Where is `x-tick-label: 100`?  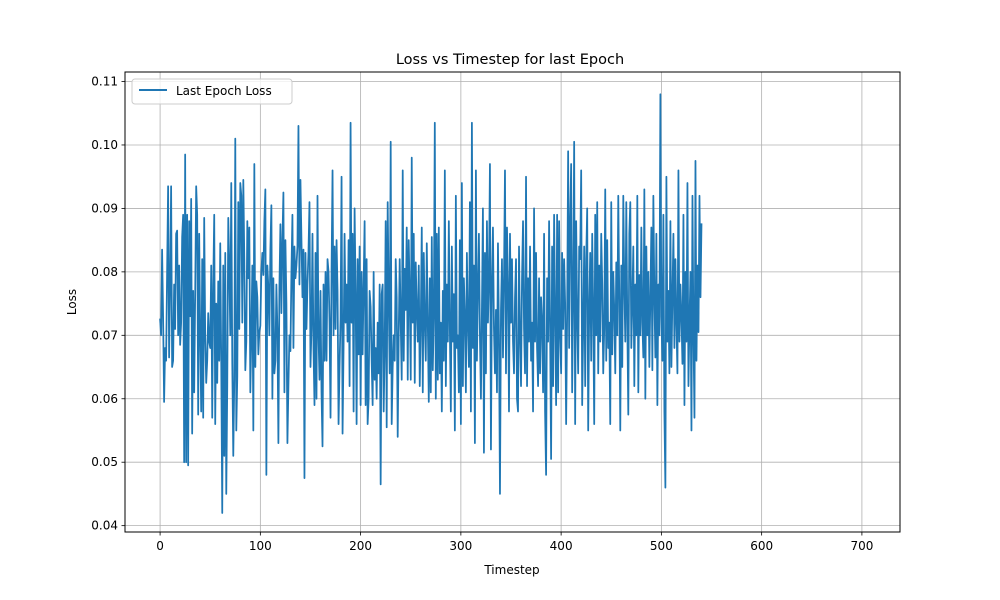
x-tick-label: 100 is located at coordinates (260, 546).